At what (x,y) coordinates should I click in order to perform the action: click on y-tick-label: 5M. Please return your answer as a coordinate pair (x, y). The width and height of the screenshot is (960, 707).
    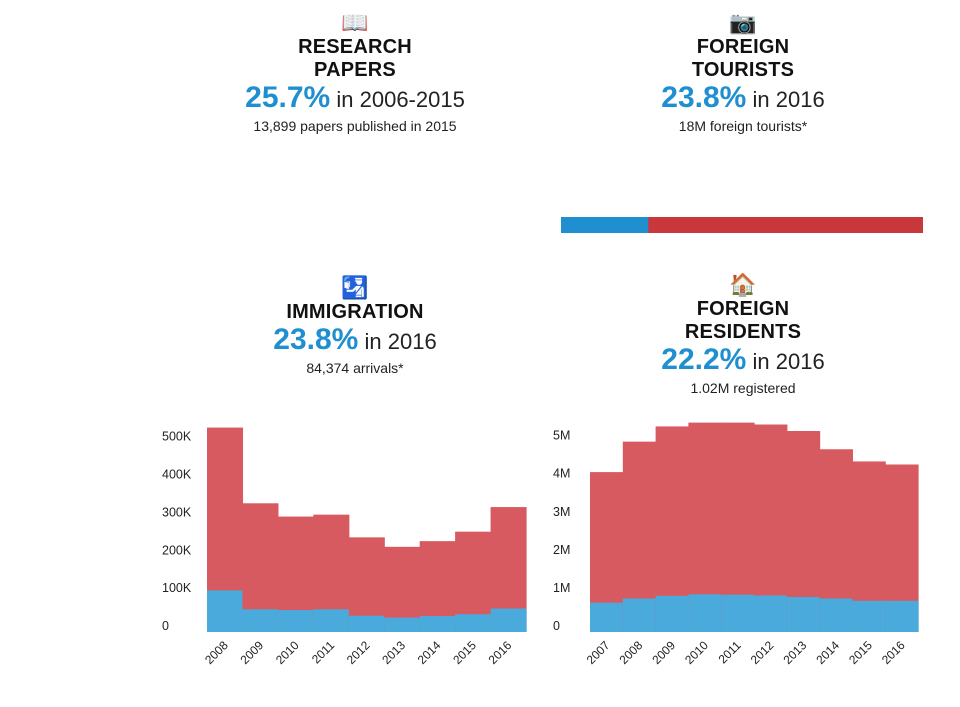
    Looking at the image, I should click on (561, 436).